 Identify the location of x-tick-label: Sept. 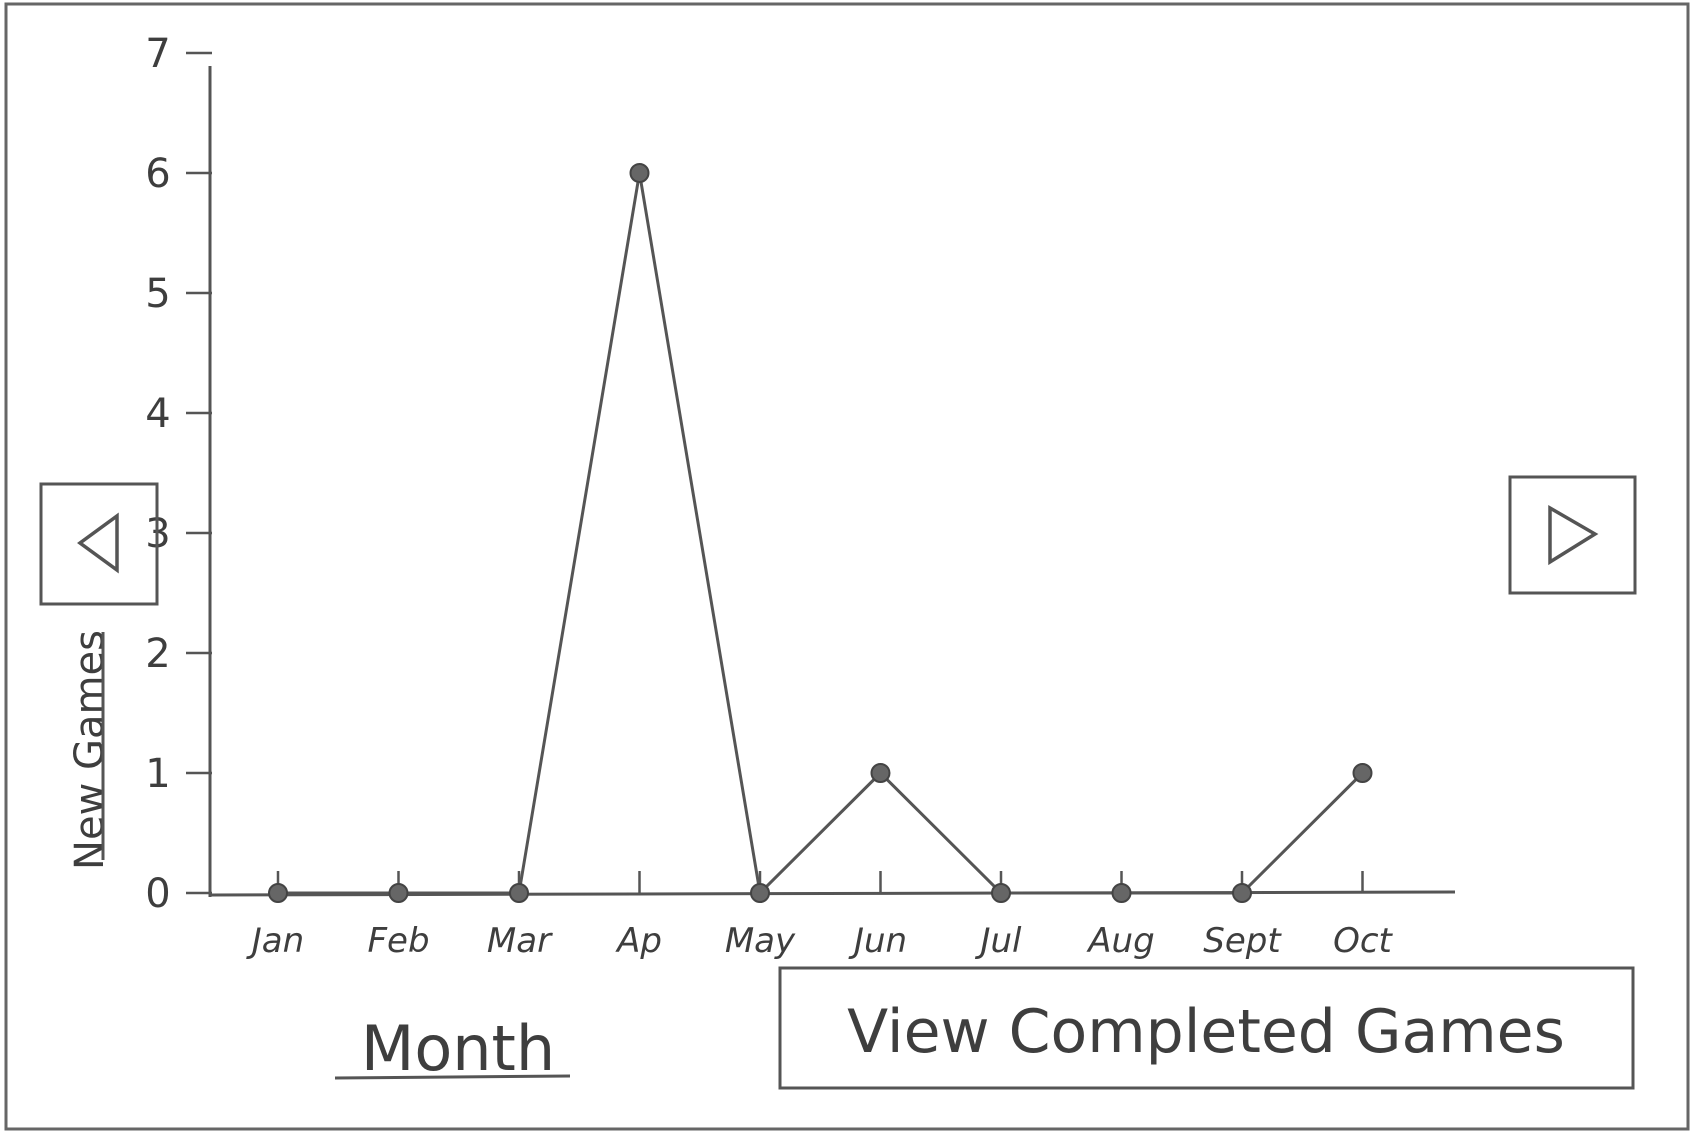
(1242, 941).